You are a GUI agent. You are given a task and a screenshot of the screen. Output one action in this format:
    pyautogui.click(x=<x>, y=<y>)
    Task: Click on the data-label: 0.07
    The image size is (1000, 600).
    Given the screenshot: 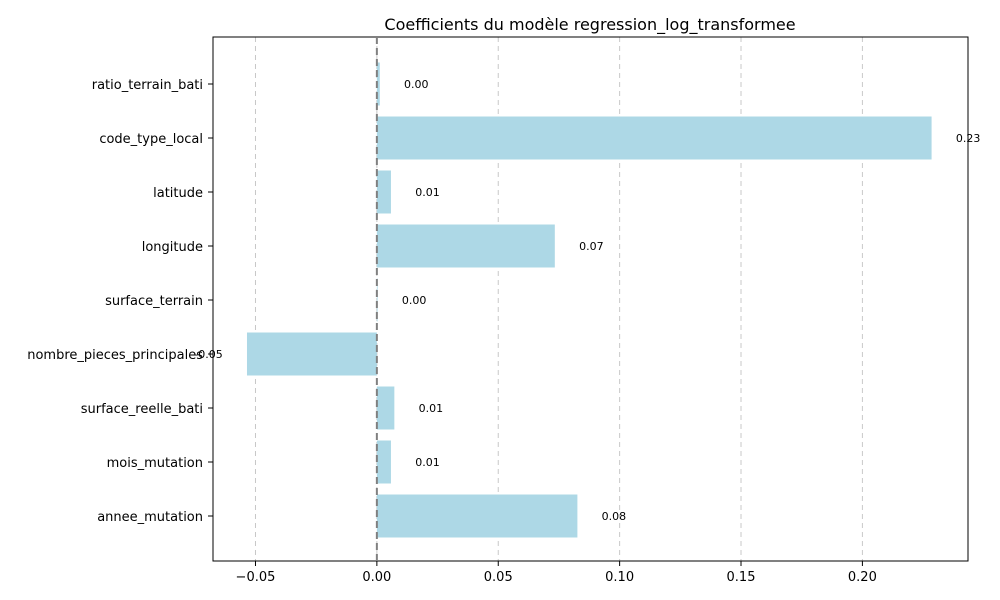 What is the action you would take?
    pyautogui.click(x=591, y=246)
    